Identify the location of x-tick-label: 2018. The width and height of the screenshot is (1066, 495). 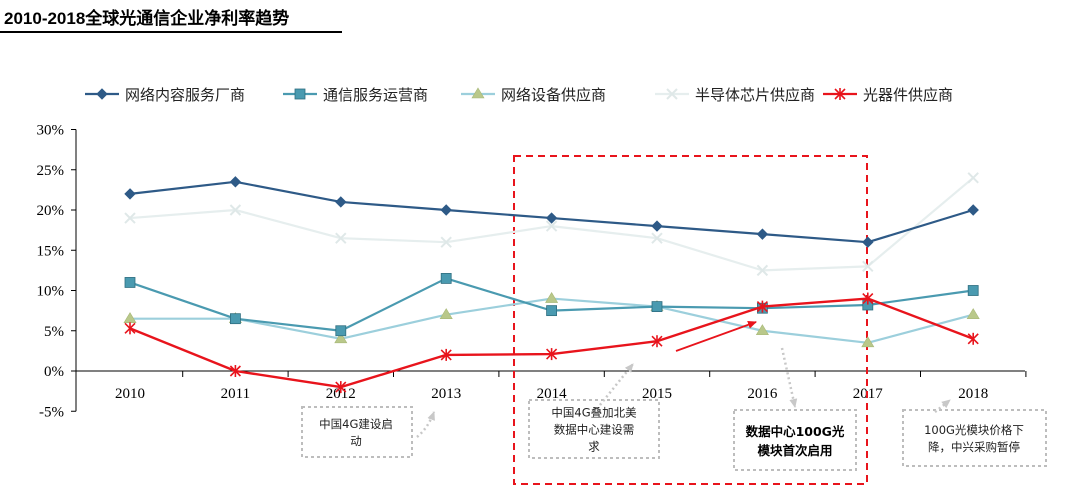
(973, 394).